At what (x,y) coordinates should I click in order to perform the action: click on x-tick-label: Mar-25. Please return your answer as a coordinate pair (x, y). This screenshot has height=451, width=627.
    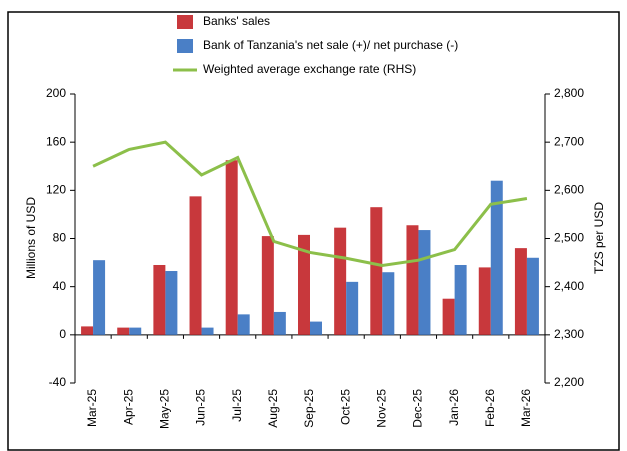
    Looking at the image, I should click on (92, 408).